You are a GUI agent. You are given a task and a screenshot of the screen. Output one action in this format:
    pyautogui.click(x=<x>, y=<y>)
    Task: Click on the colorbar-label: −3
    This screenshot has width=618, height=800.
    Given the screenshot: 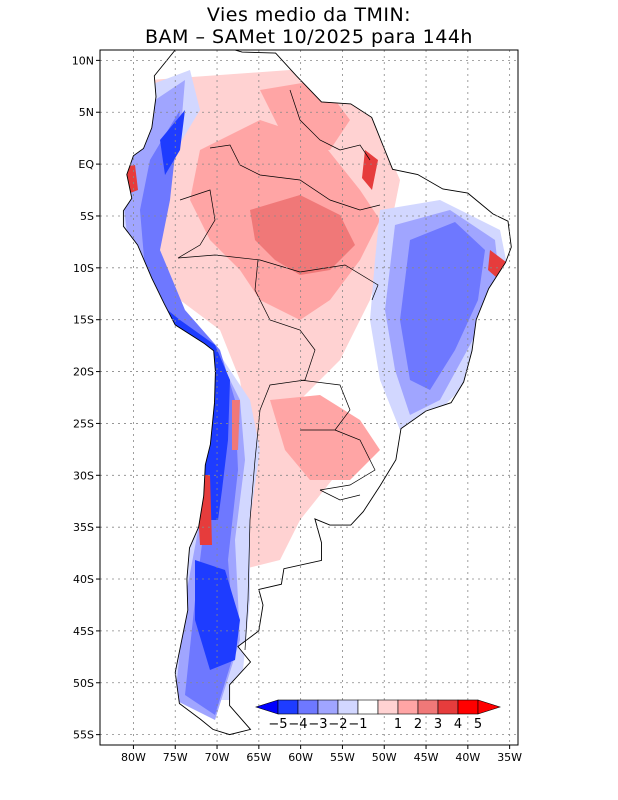 What is the action you would take?
    pyautogui.click(x=317, y=724)
    